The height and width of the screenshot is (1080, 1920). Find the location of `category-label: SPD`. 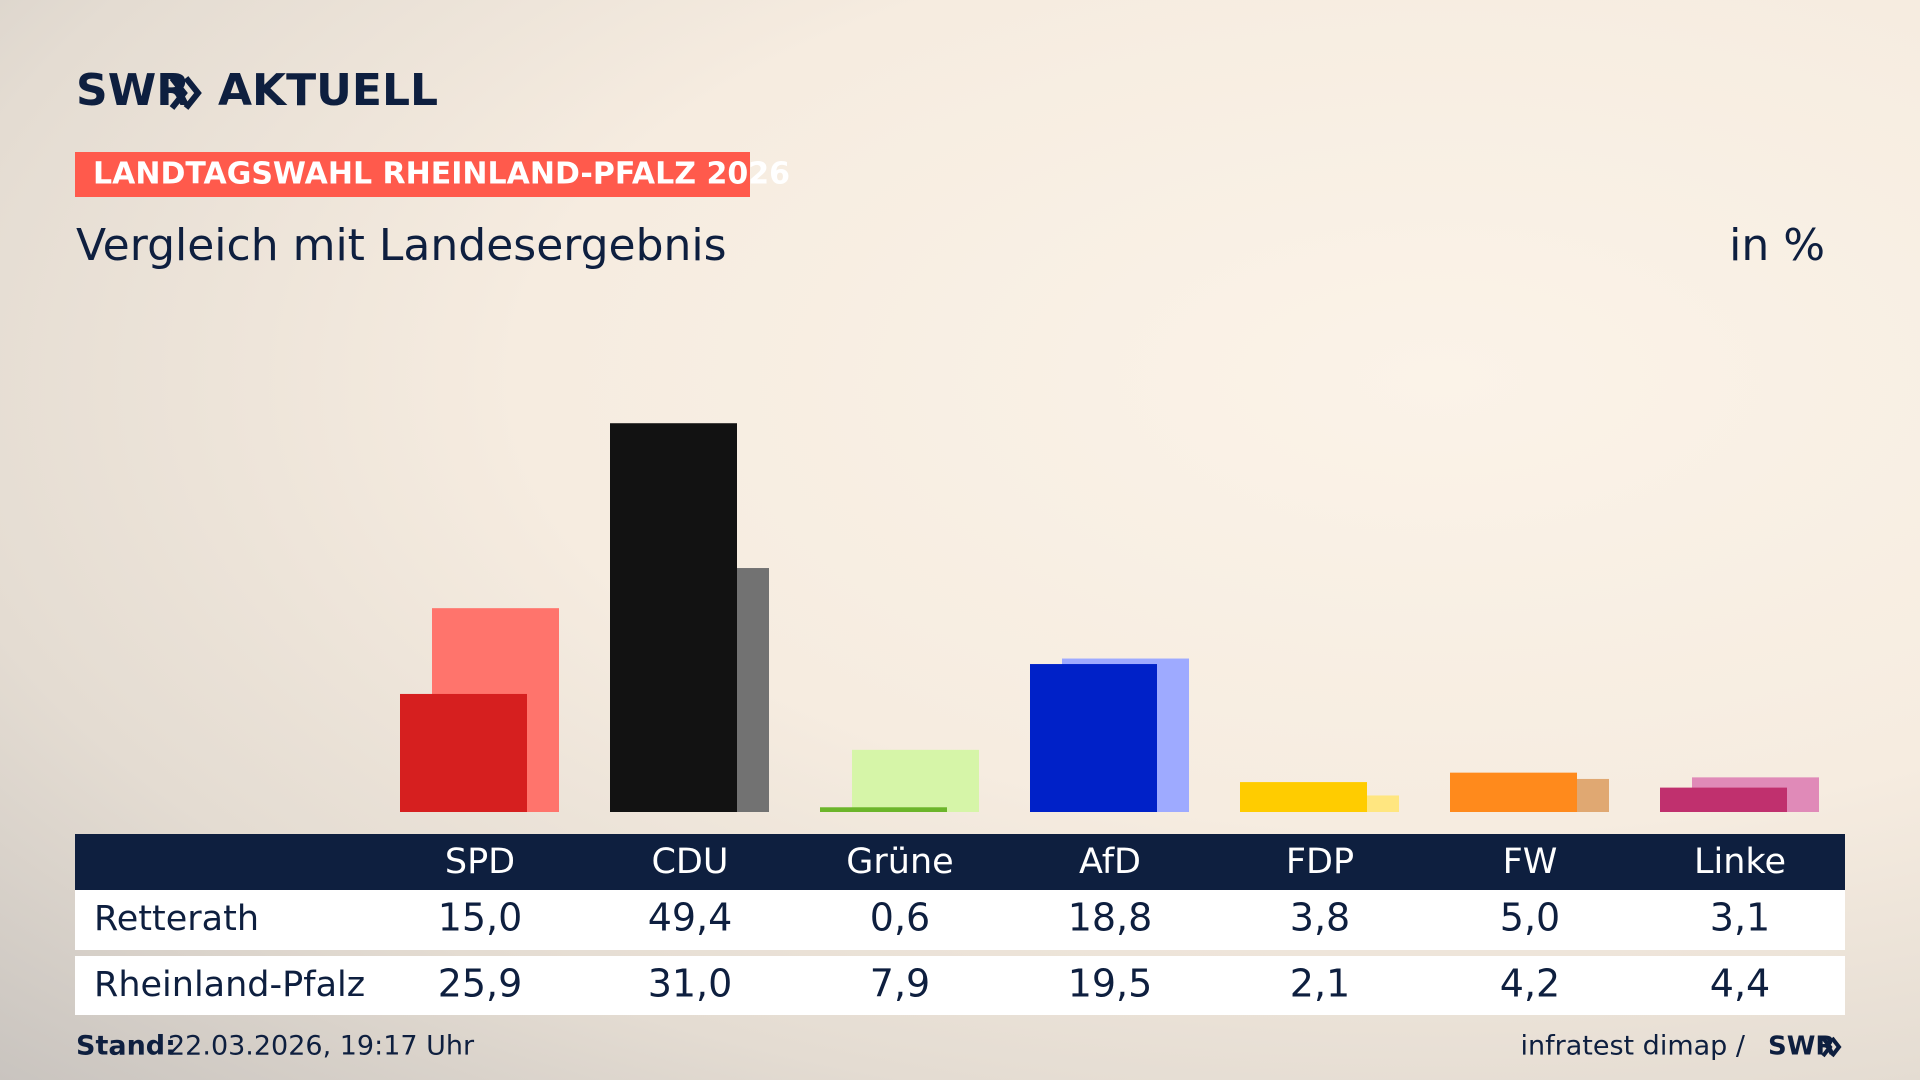

category-label: SPD is located at coordinates (480, 862).